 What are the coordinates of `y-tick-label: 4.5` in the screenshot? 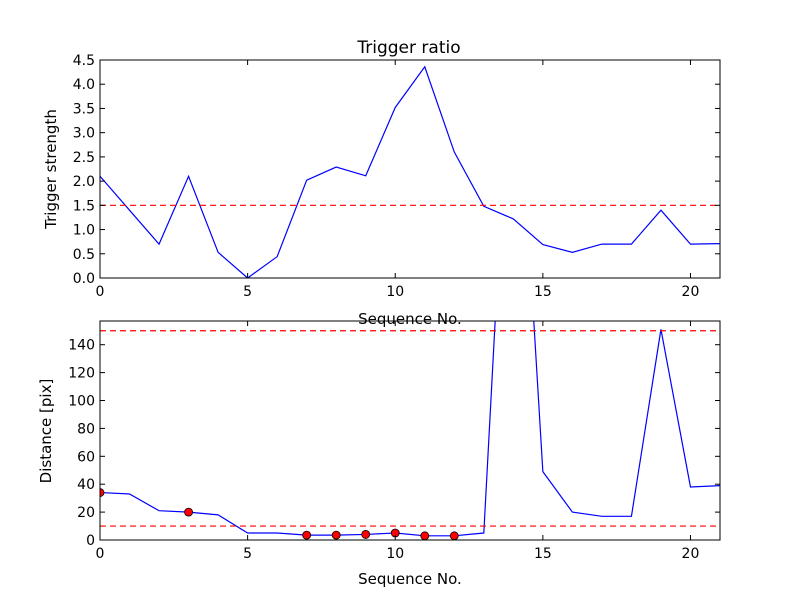 It's located at (84, 61).